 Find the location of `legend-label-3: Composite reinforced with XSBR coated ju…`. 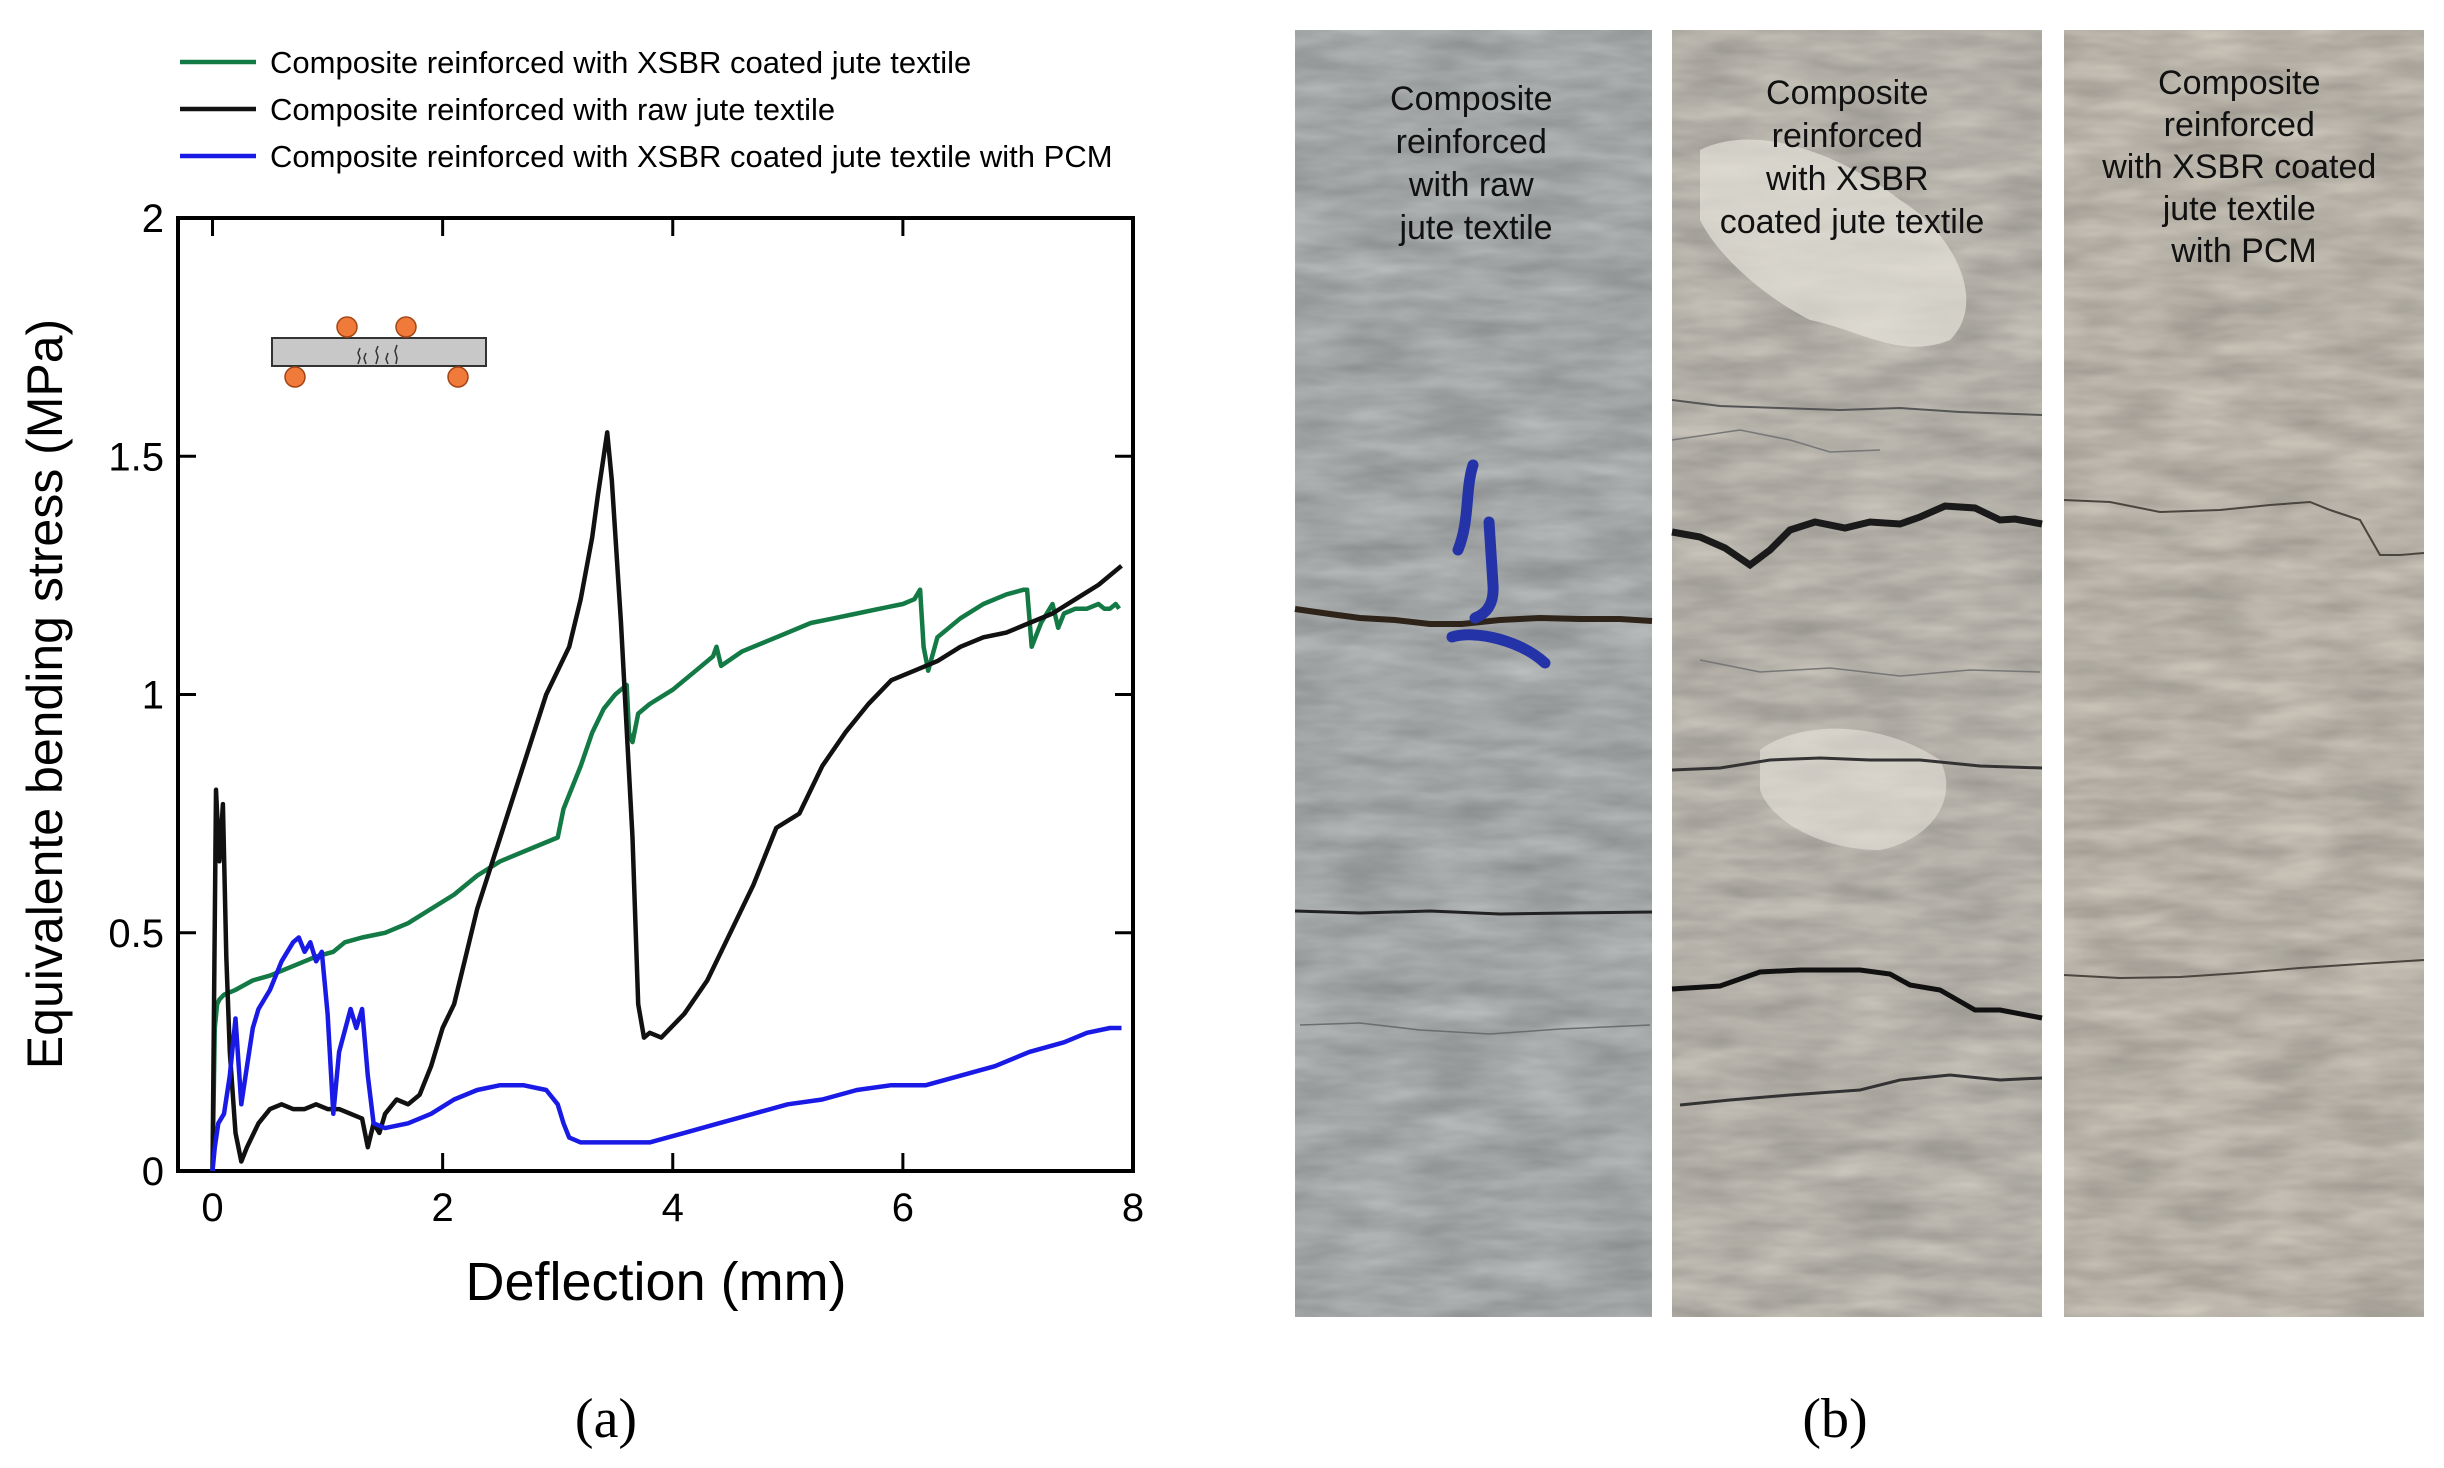

legend-label-3: Composite reinforced with XSBR coated ju… is located at coordinates (691, 156).